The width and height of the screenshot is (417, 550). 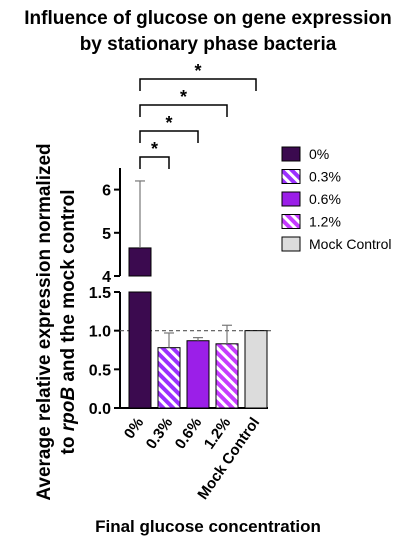 What do you see at coordinates (227, 376) in the screenshot?
I see `bar-1.2%` at bounding box center [227, 376].